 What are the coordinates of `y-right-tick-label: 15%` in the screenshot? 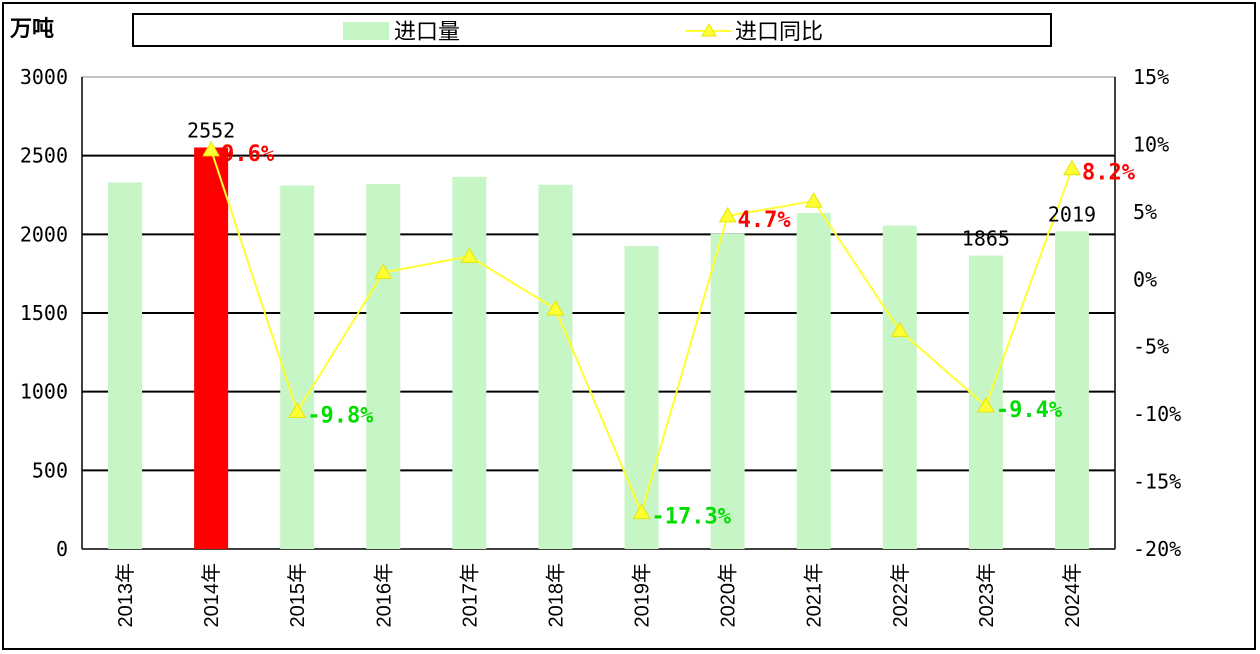 It's located at (1151, 77).